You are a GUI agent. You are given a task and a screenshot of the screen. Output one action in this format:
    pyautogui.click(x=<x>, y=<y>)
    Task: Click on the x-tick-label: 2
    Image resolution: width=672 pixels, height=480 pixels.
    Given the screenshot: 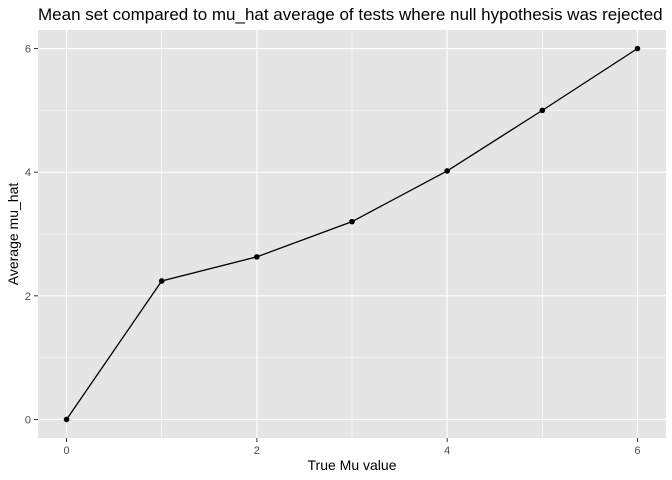 What is the action you would take?
    pyautogui.click(x=257, y=451)
    